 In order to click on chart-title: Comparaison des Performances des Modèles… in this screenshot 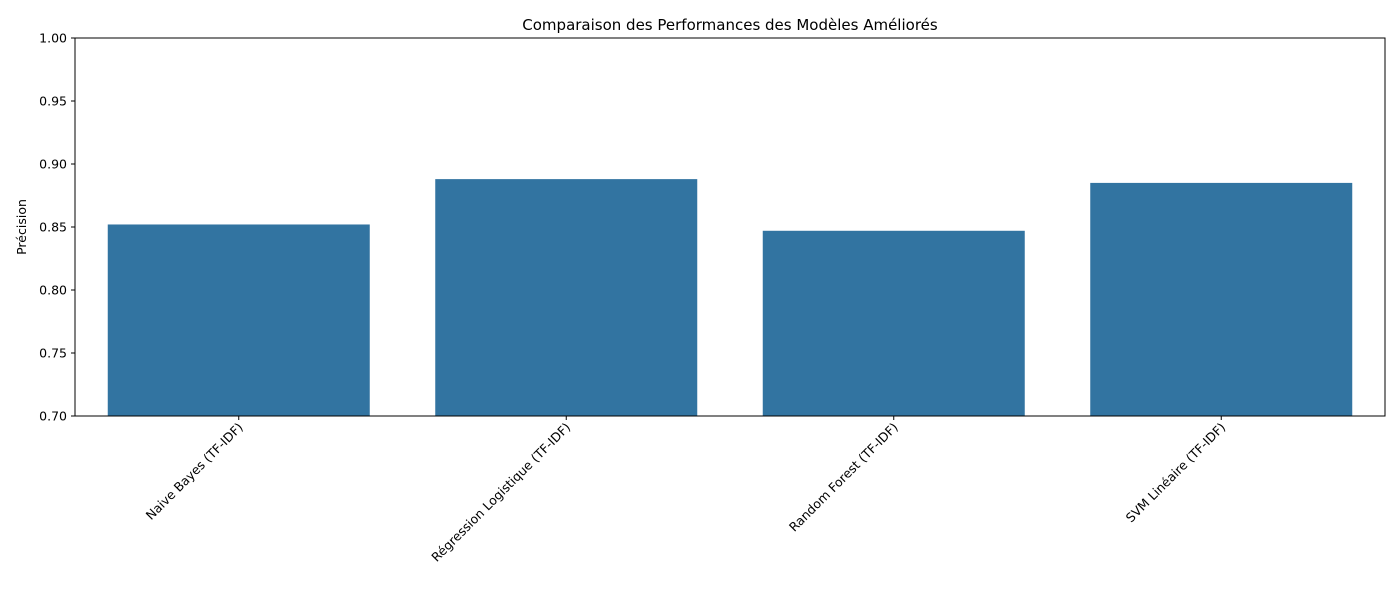, I will do `click(730, 25)`.